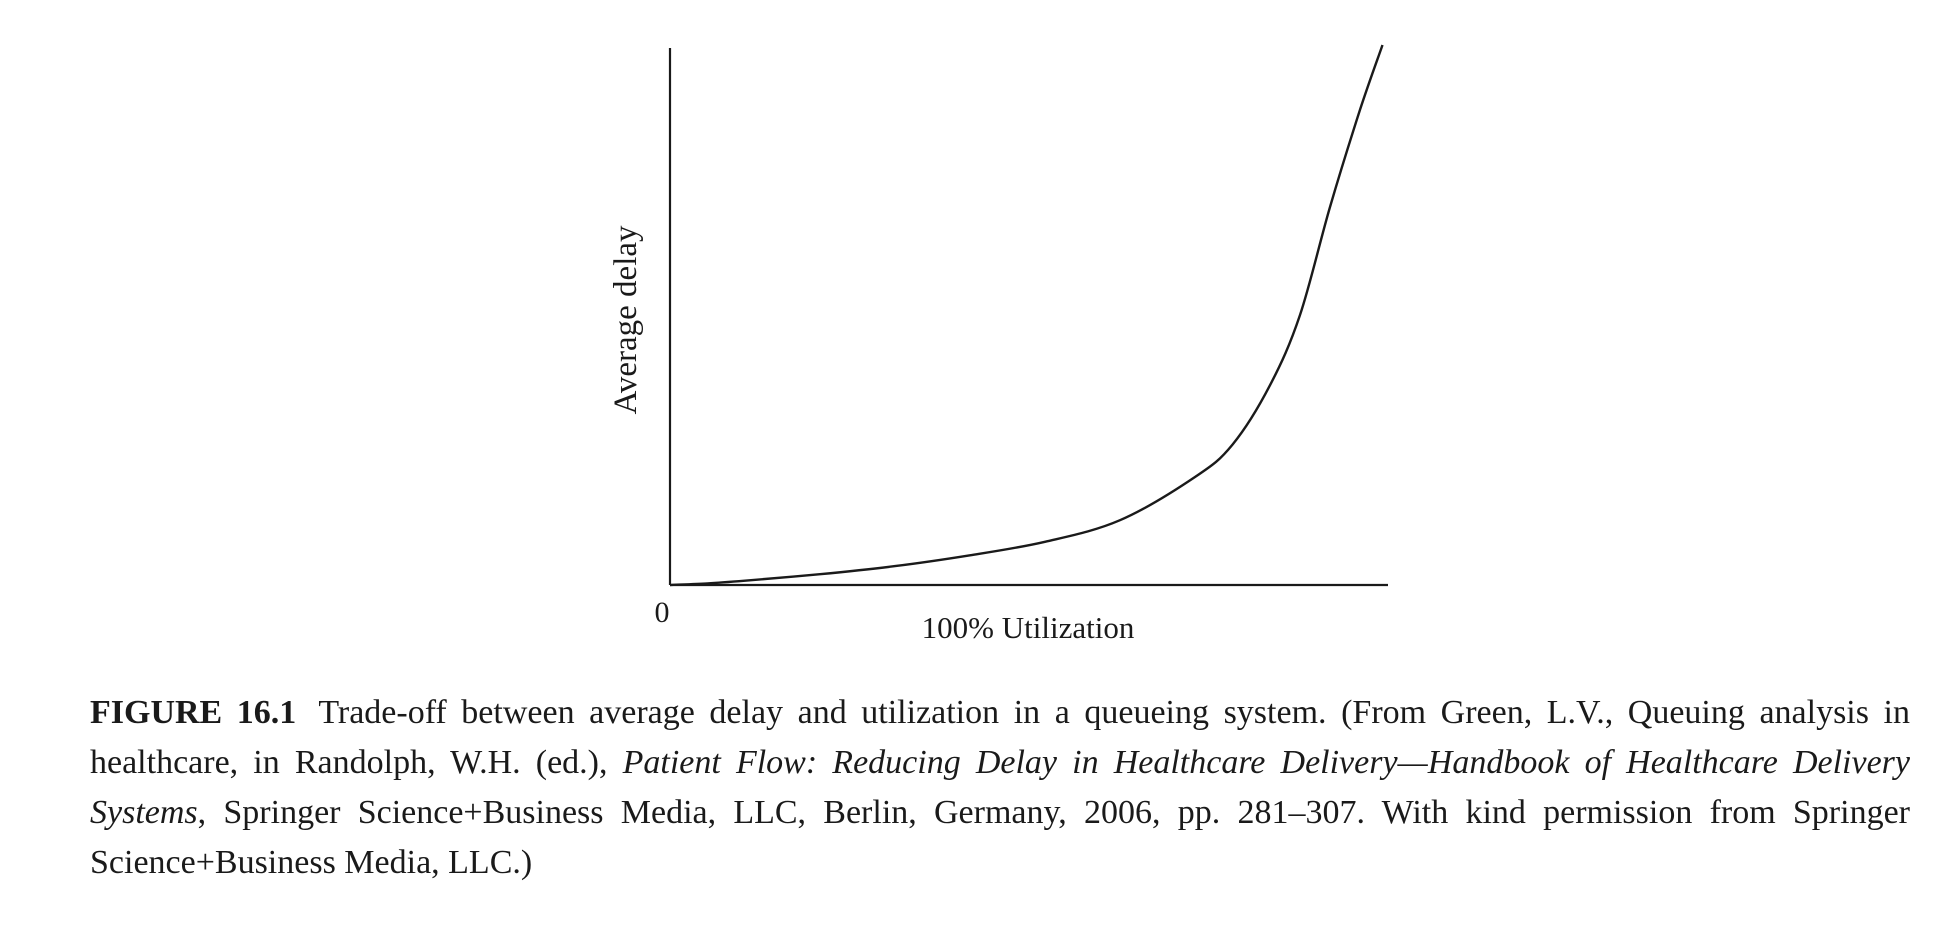  Describe the element at coordinates (626, 320) in the screenshot. I see `y-axis-label: Average delay` at that location.